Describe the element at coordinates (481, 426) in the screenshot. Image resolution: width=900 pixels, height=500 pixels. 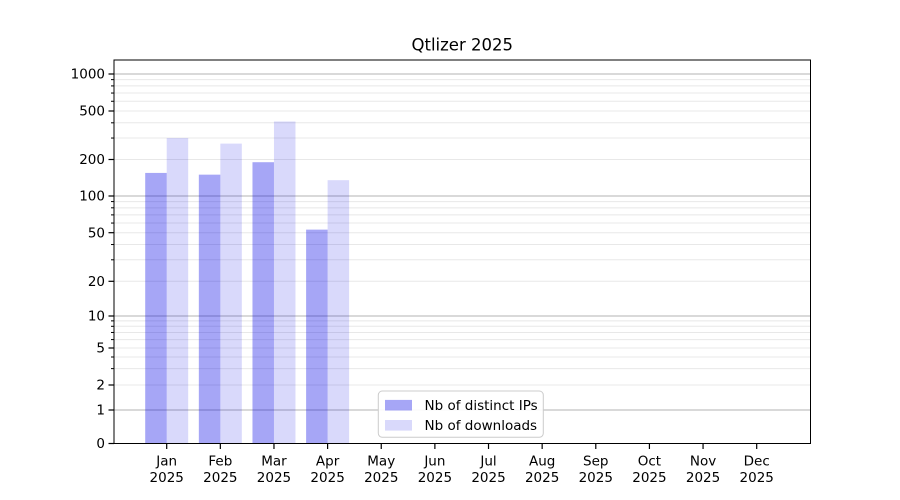
I see `legend-label: Nb of downloads` at that location.